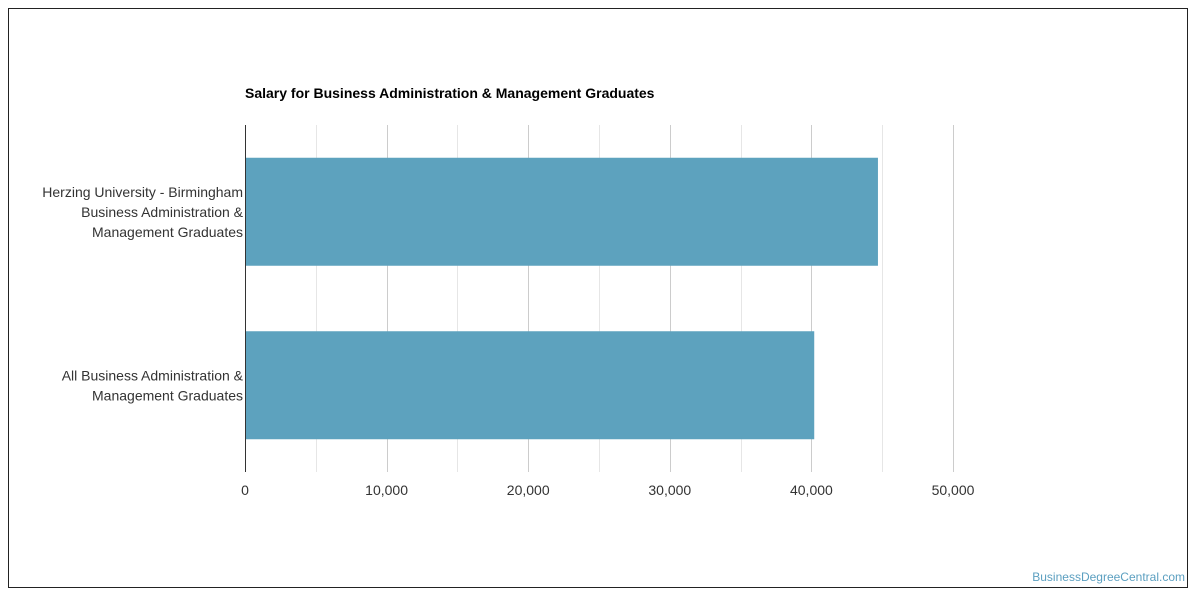 This screenshot has height=600, width=1200. What do you see at coordinates (1108, 577) in the screenshot?
I see `source-credit: BusinessDegreeCentral.com` at bounding box center [1108, 577].